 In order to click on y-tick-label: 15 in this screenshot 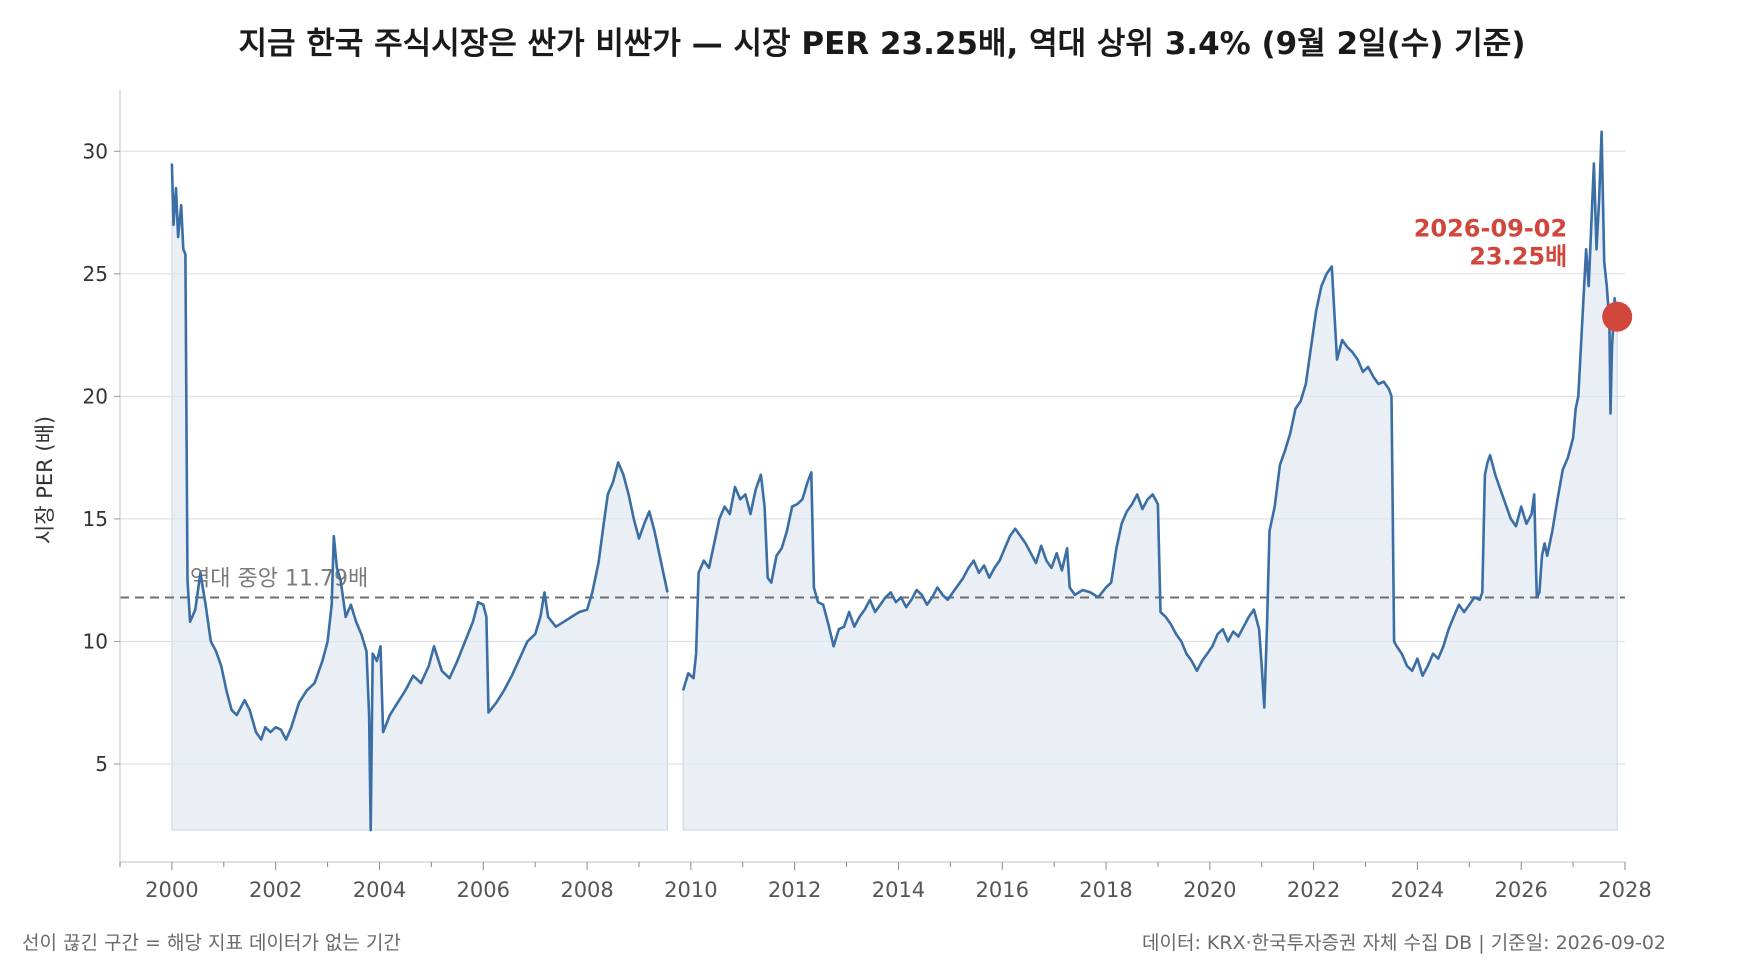, I will do `click(95, 519)`.